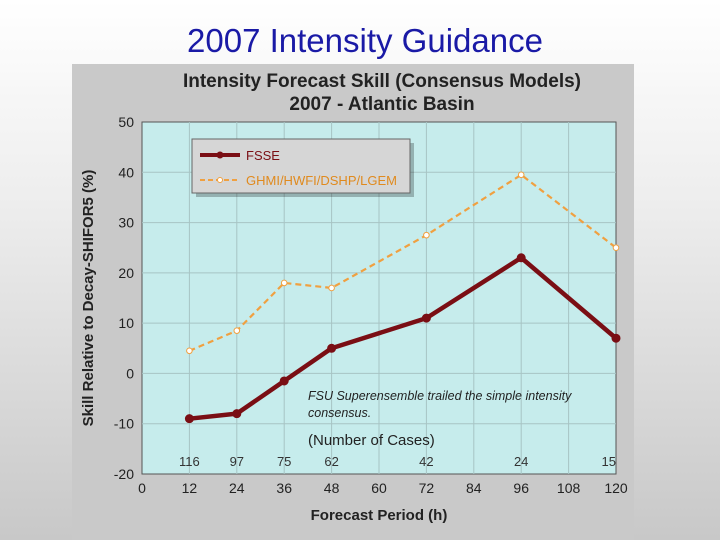 The image size is (720, 540). I want to click on slide-title: 2007 Intensity Guidance, so click(365, 40).